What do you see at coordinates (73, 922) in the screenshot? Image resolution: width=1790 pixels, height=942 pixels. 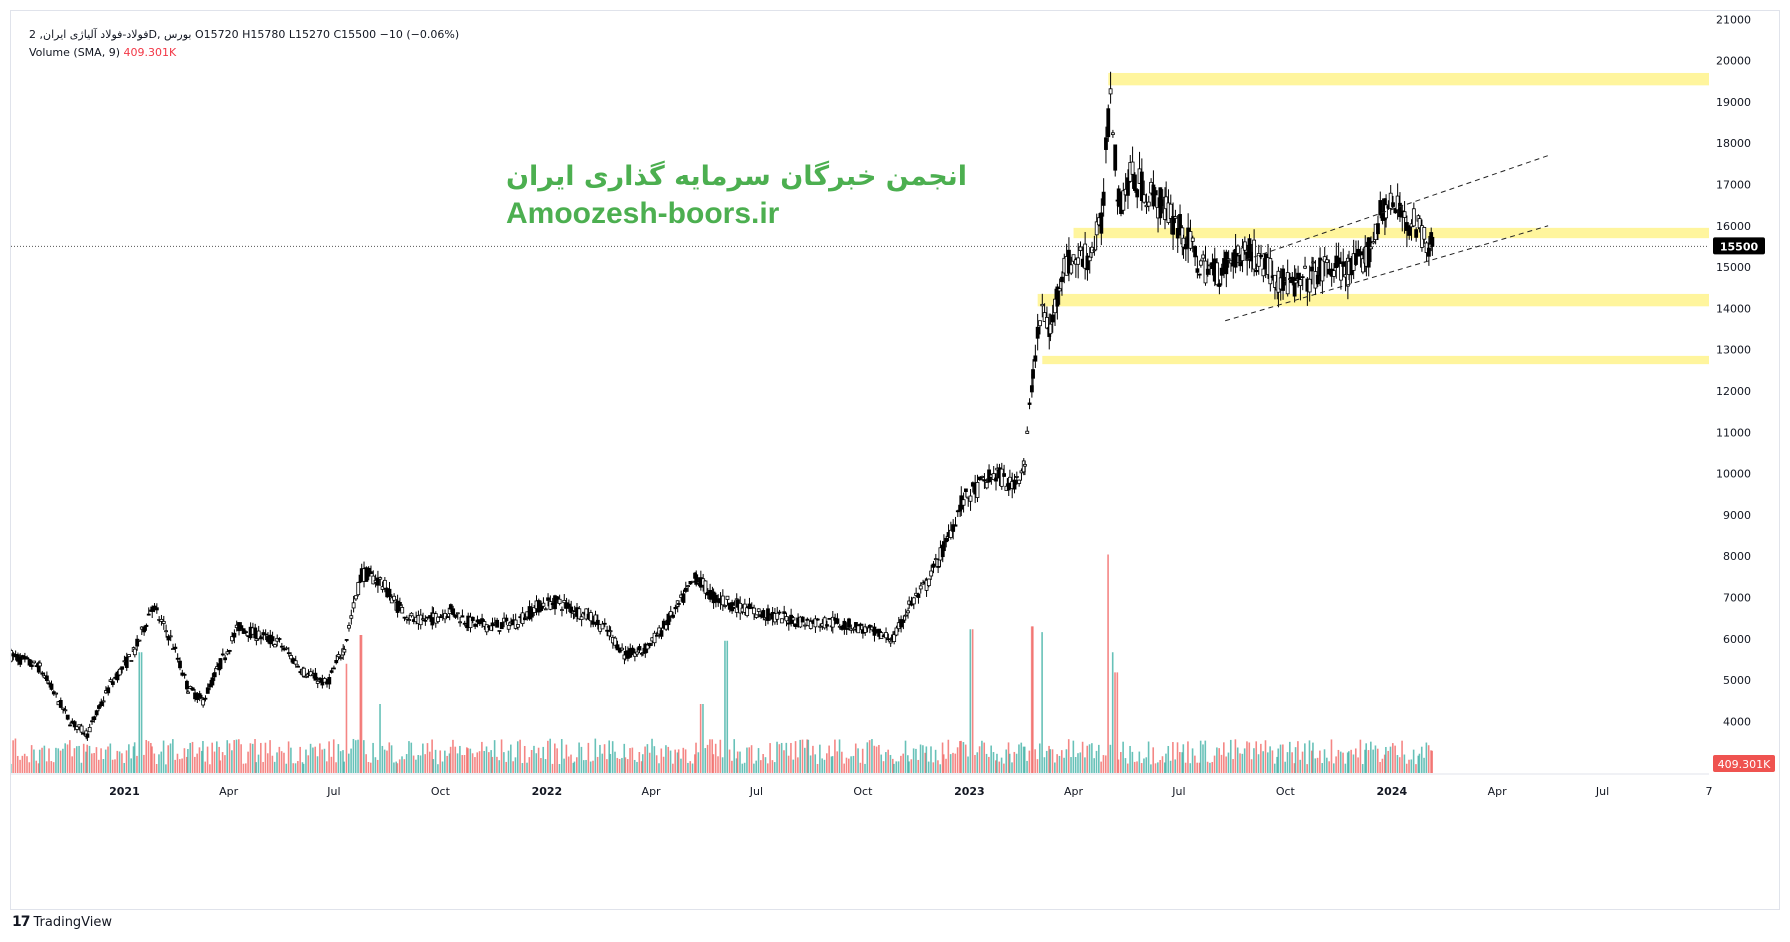 I see `tradingview-brand: TradingView` at bounding box center [73, 922].